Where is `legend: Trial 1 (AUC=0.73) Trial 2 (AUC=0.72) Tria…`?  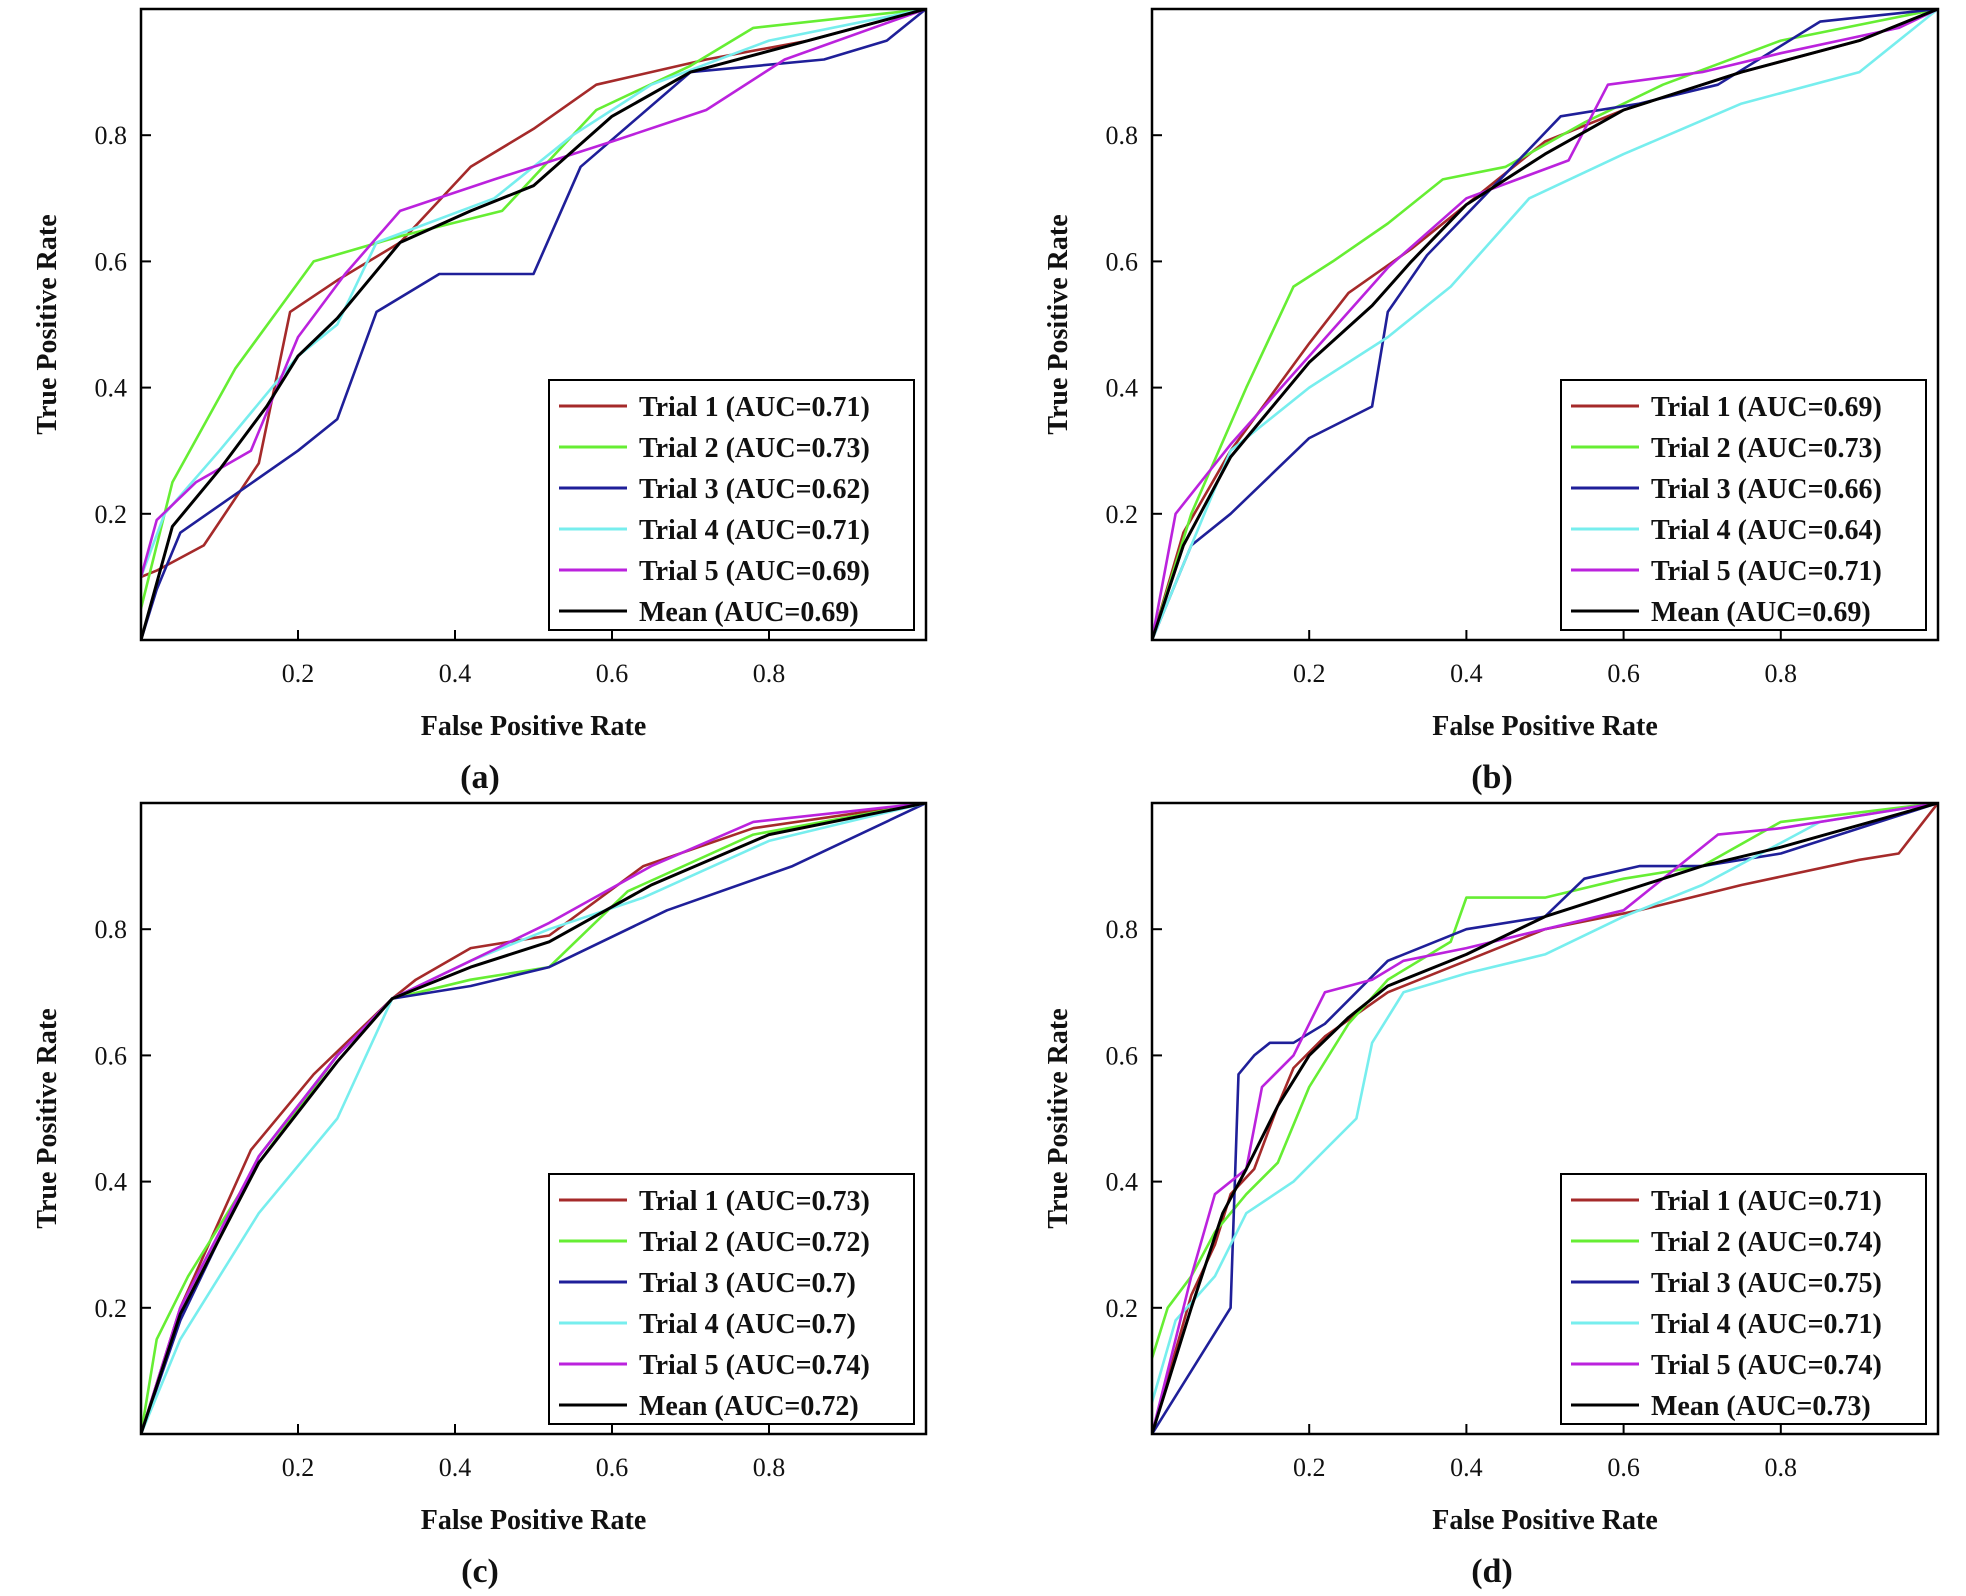
legend: Trial 1 (AUC=0.73) Trial 2 (AUC=0.72) Tria… is located at coordinates (731, 1299).